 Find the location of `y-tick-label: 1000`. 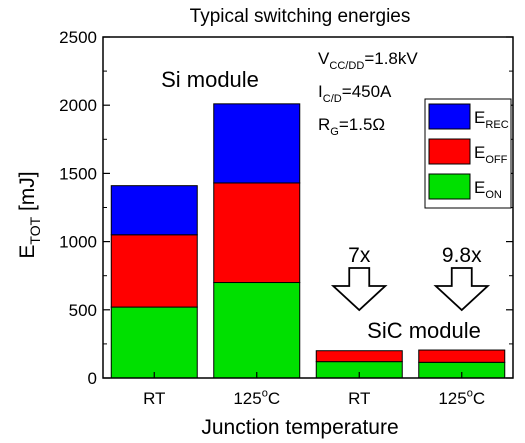

y-tick-label: 1000 is located at coordinates (78, 242).